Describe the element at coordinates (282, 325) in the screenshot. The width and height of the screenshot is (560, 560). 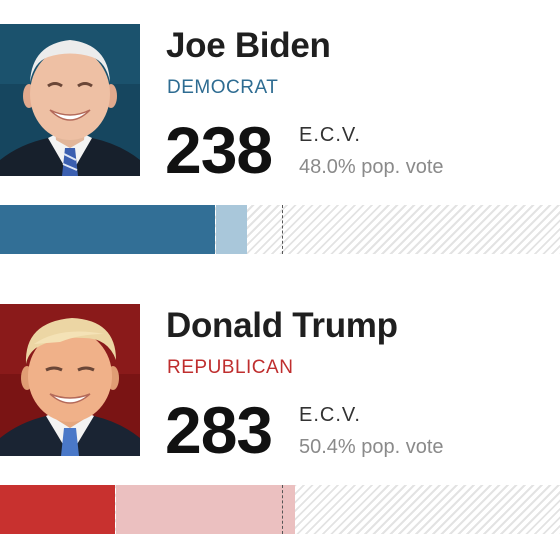
I see `candidate-name: Donald Trump` at that location.